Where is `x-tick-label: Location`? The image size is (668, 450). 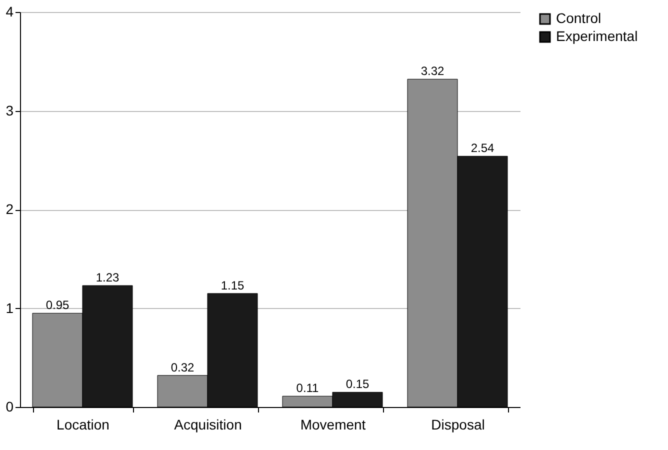
x-tick-label: Location is located at coordinates (83, 424).